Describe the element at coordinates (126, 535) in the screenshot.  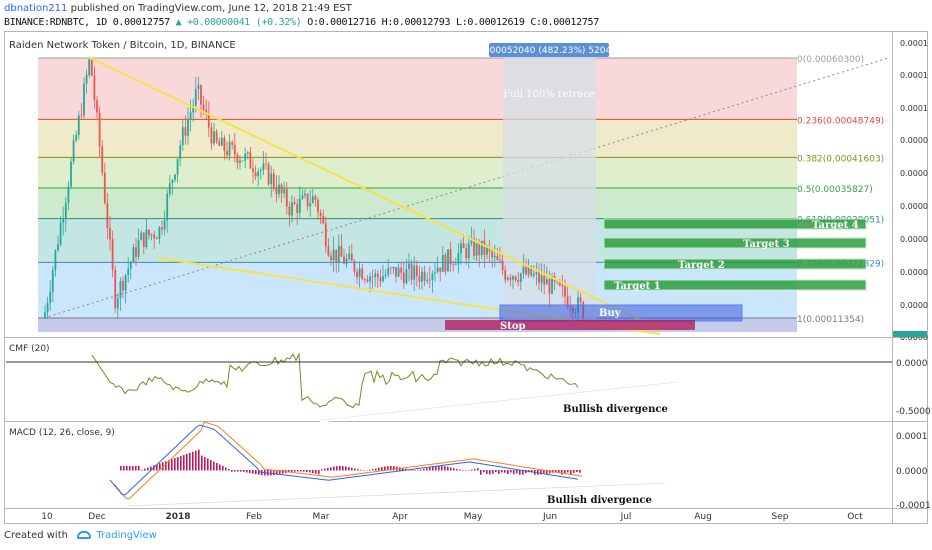
I see `tradingview-link: TradingView` at that location.